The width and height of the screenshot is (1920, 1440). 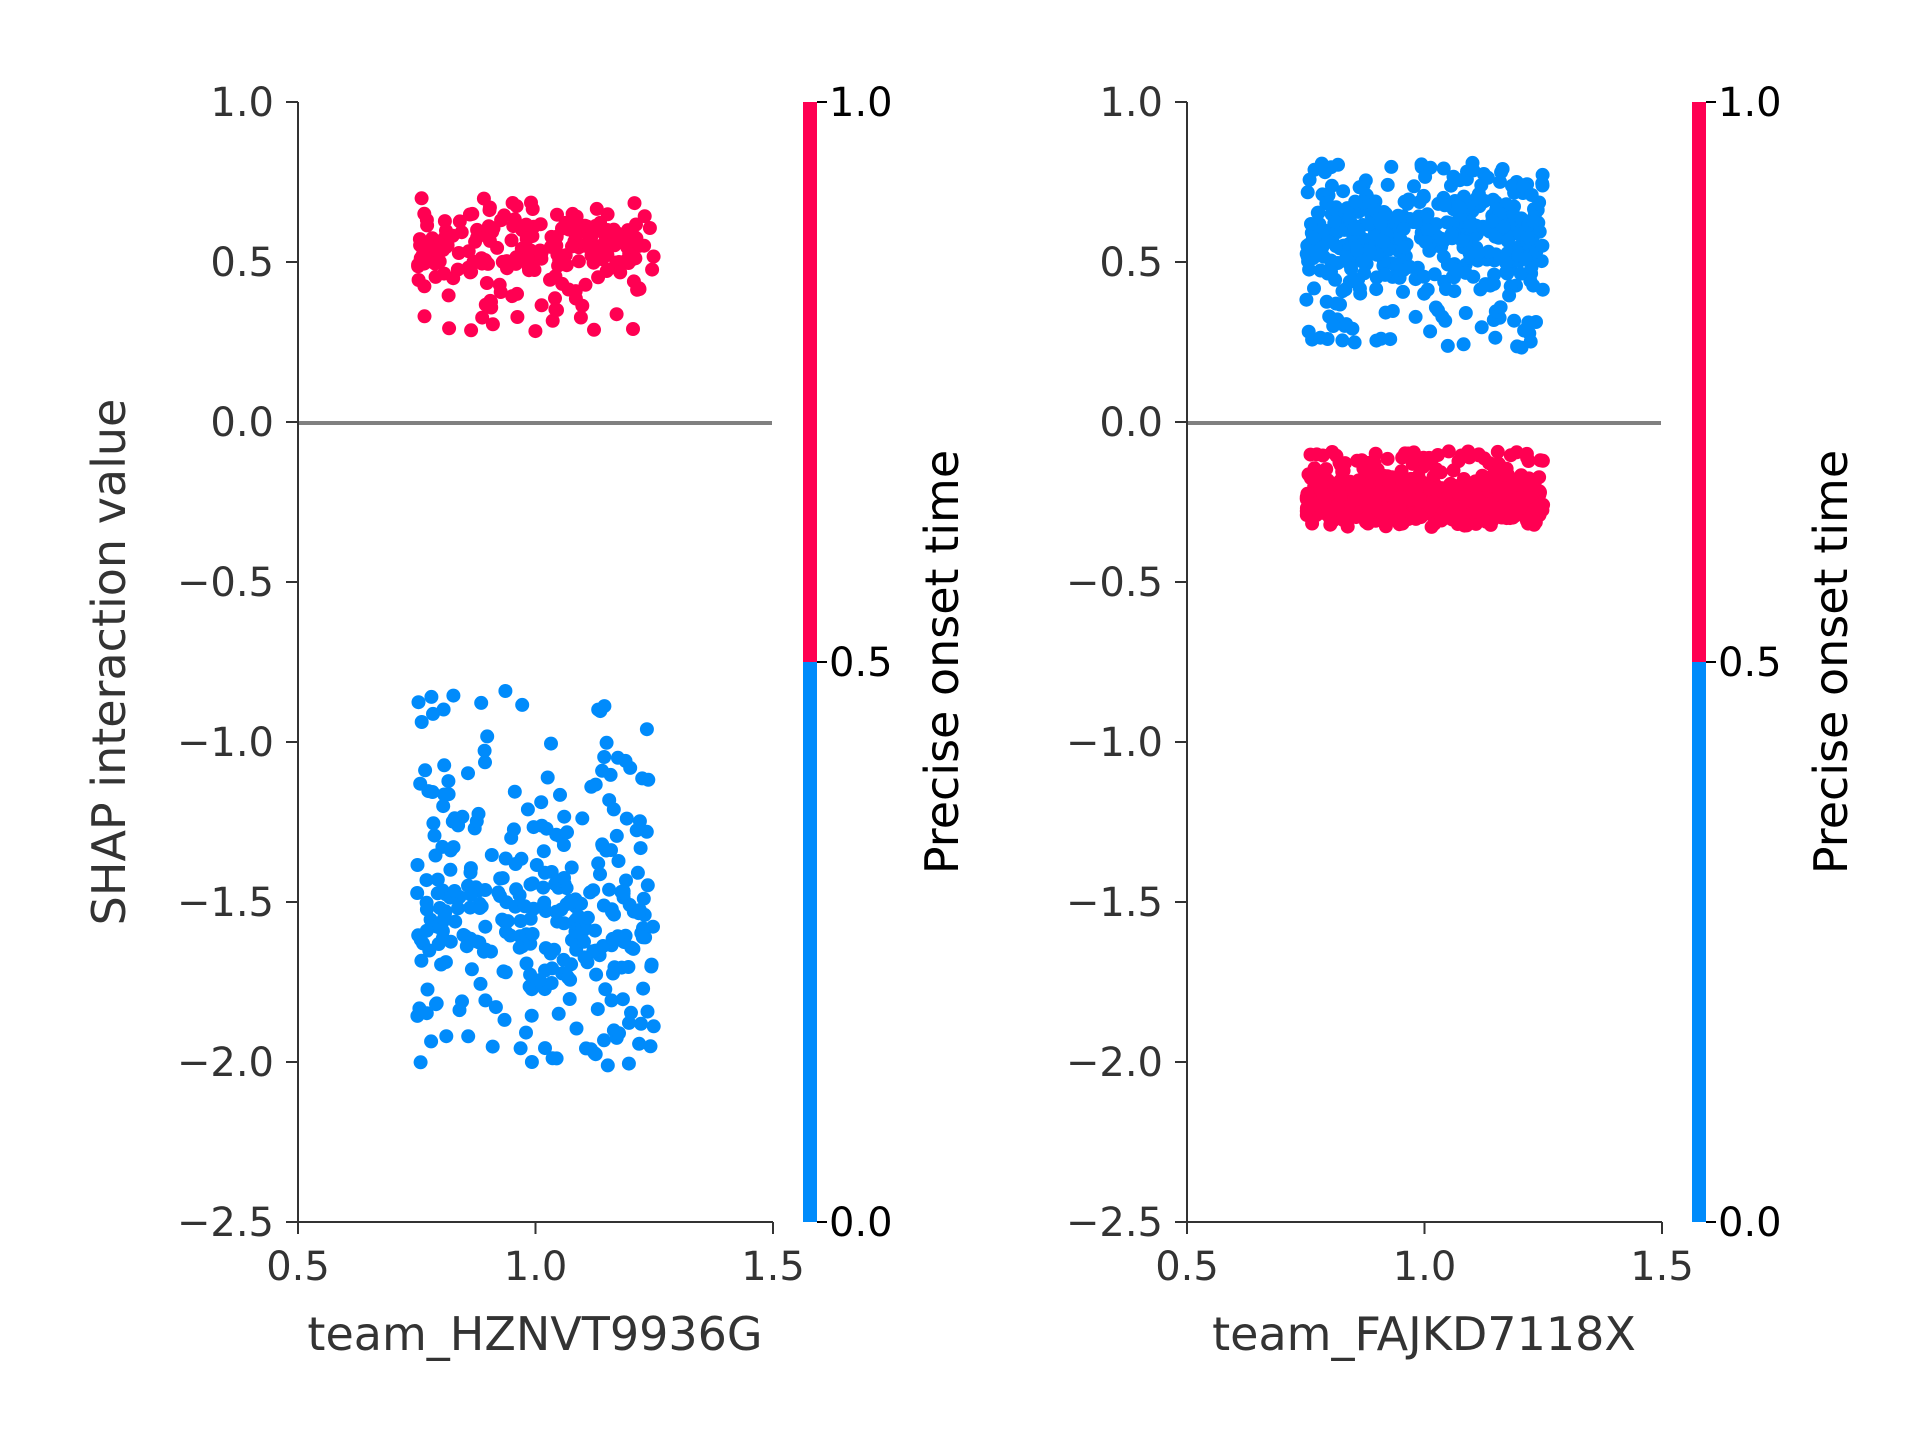 What do you see at coordinates (1831, 662) in the screenshot?
I see `colorbar-label: Precise onset time` at bounding box center [1831, 662].